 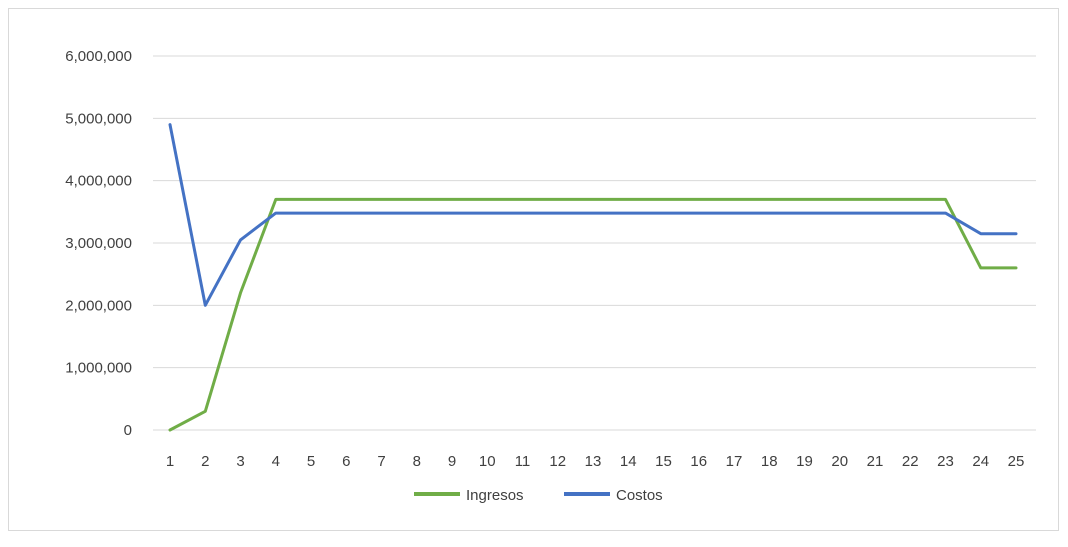 What do you see at coordinates (945, 461) in the screenshot?
I see `x-tick-label: 23` at bounding box center [945, 461].